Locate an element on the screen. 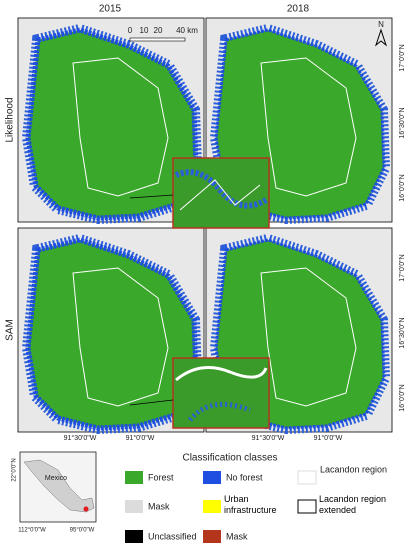  site-marker is located at coordinates (86, 509).